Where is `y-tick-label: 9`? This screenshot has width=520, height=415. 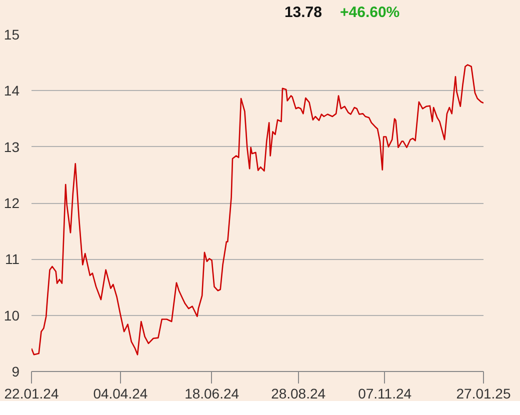 y-tick-label: 9 is located at coordinates (16, 372).